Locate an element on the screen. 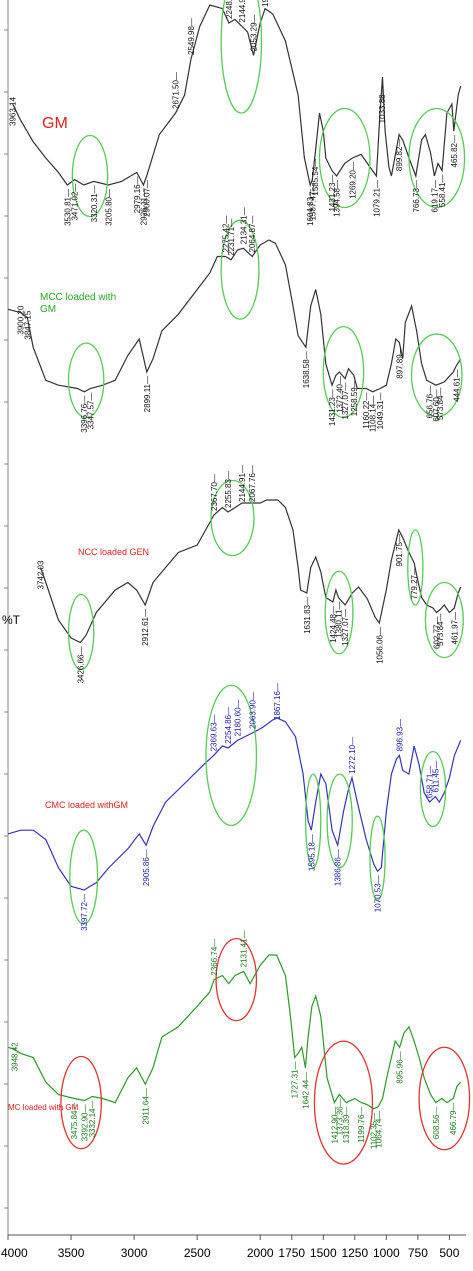  peak-label: 1604.83— is located at coordinates (310, 207).